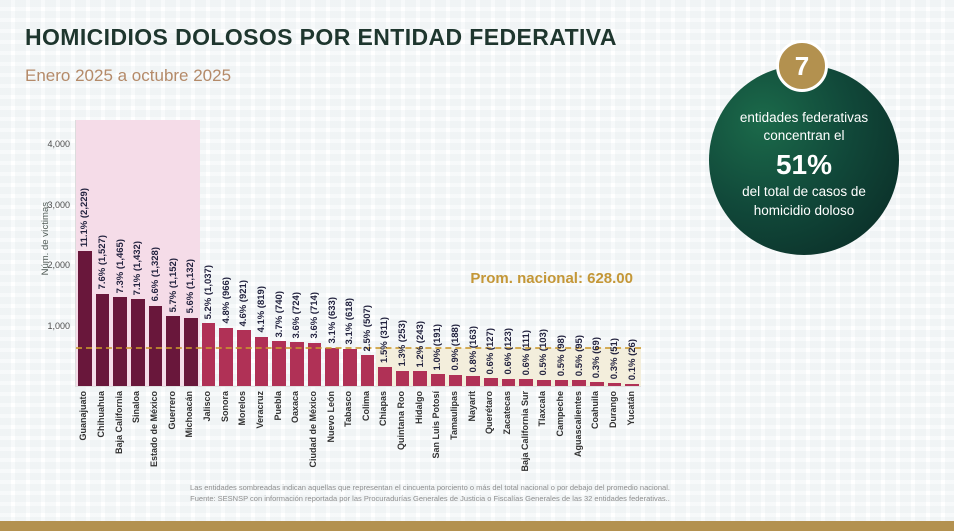 This screenshot has height=531, width=954. I want to click on x-axis-category-label: Coahuila, so click(595, 410).